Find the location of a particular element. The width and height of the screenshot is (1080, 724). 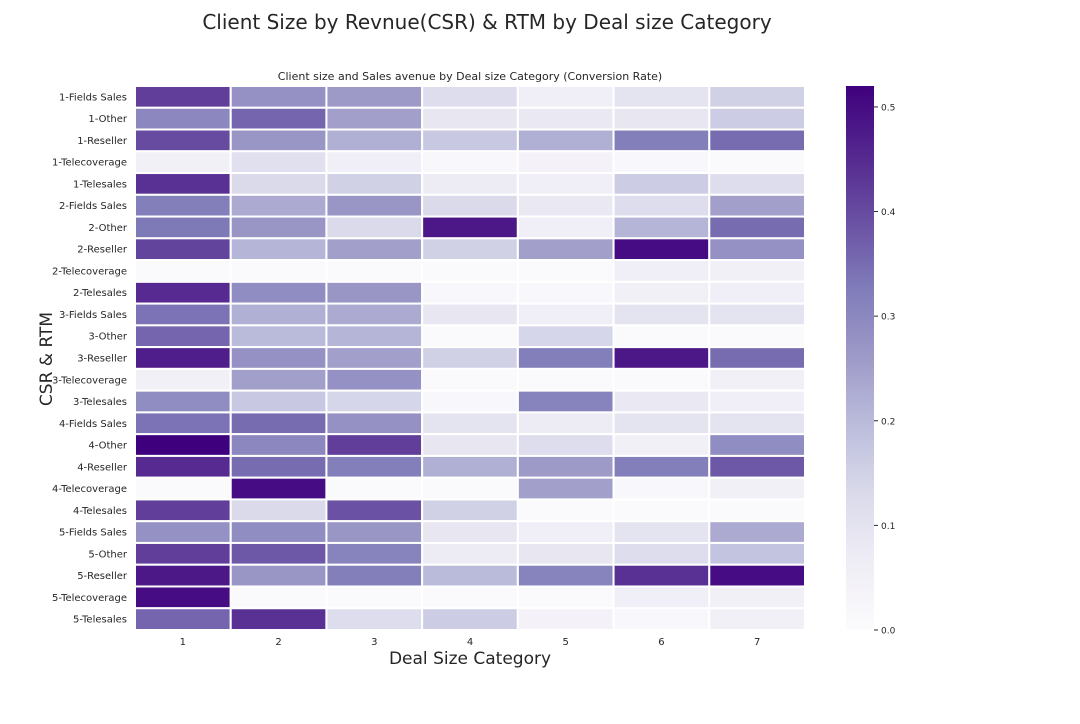

x-tick-label: 5 is located at coordinates (566, 642).